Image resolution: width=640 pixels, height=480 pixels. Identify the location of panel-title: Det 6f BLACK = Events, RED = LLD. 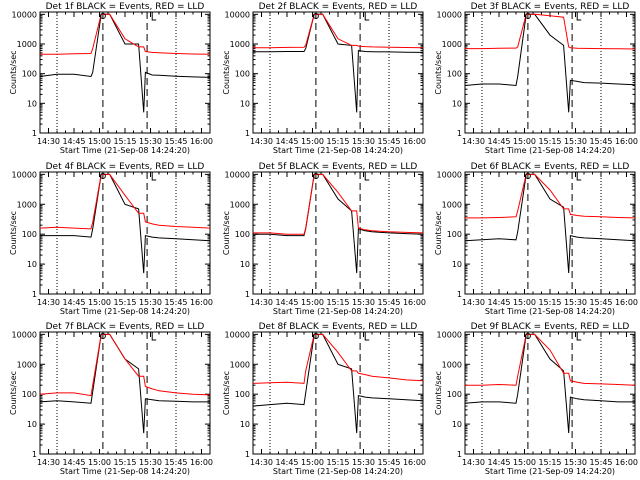
(550, 167).